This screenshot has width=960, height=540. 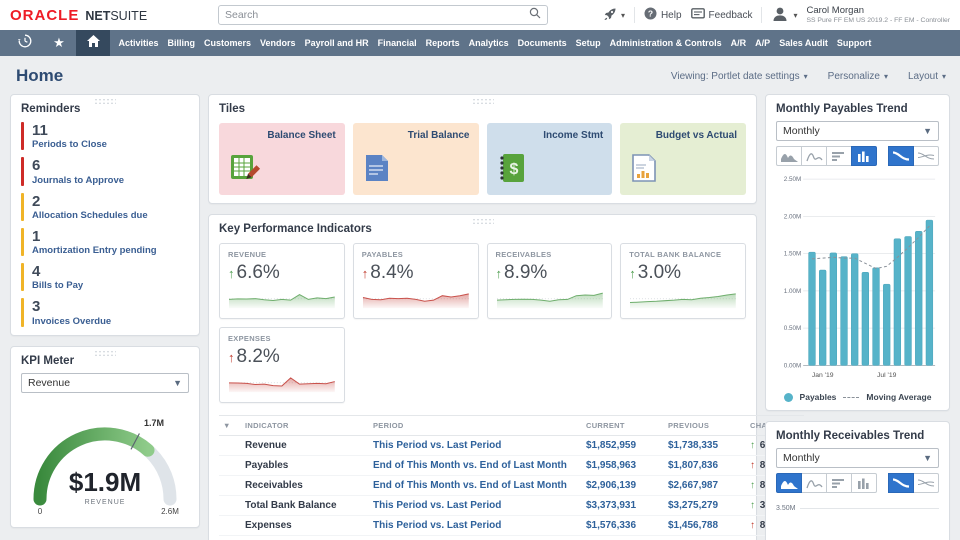 I want to click on reminder-bills-to-pay: 4 Bills to Pay, so click(x=105, y=277).